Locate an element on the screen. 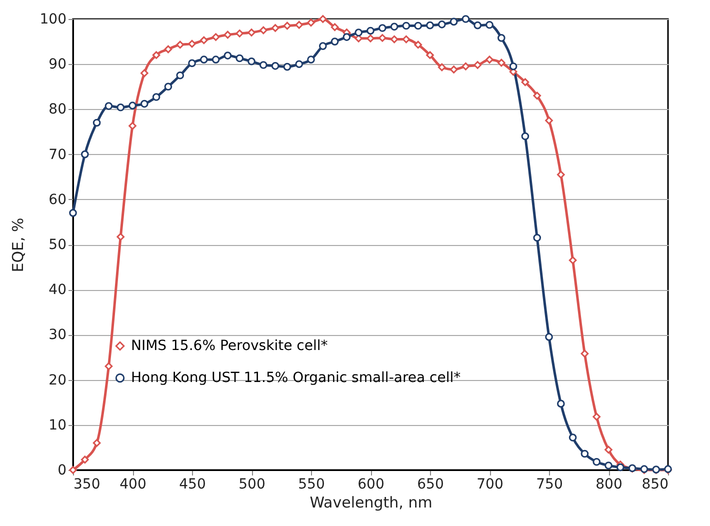  y-tick-label: 40 is located at coordinates (57, 290).